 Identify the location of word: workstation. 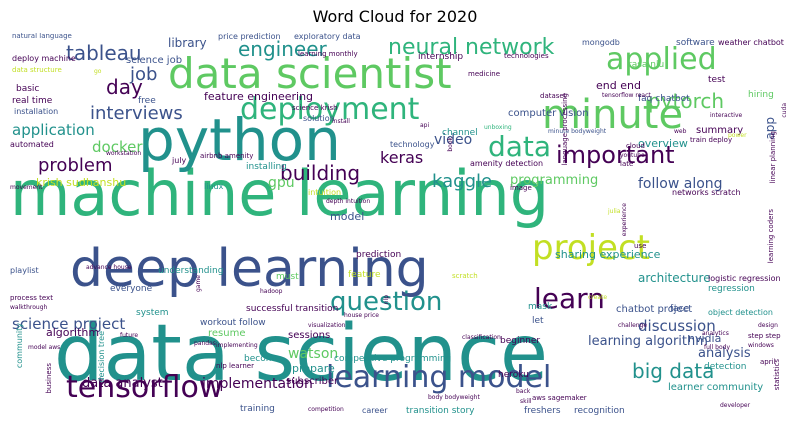
(124, 153).